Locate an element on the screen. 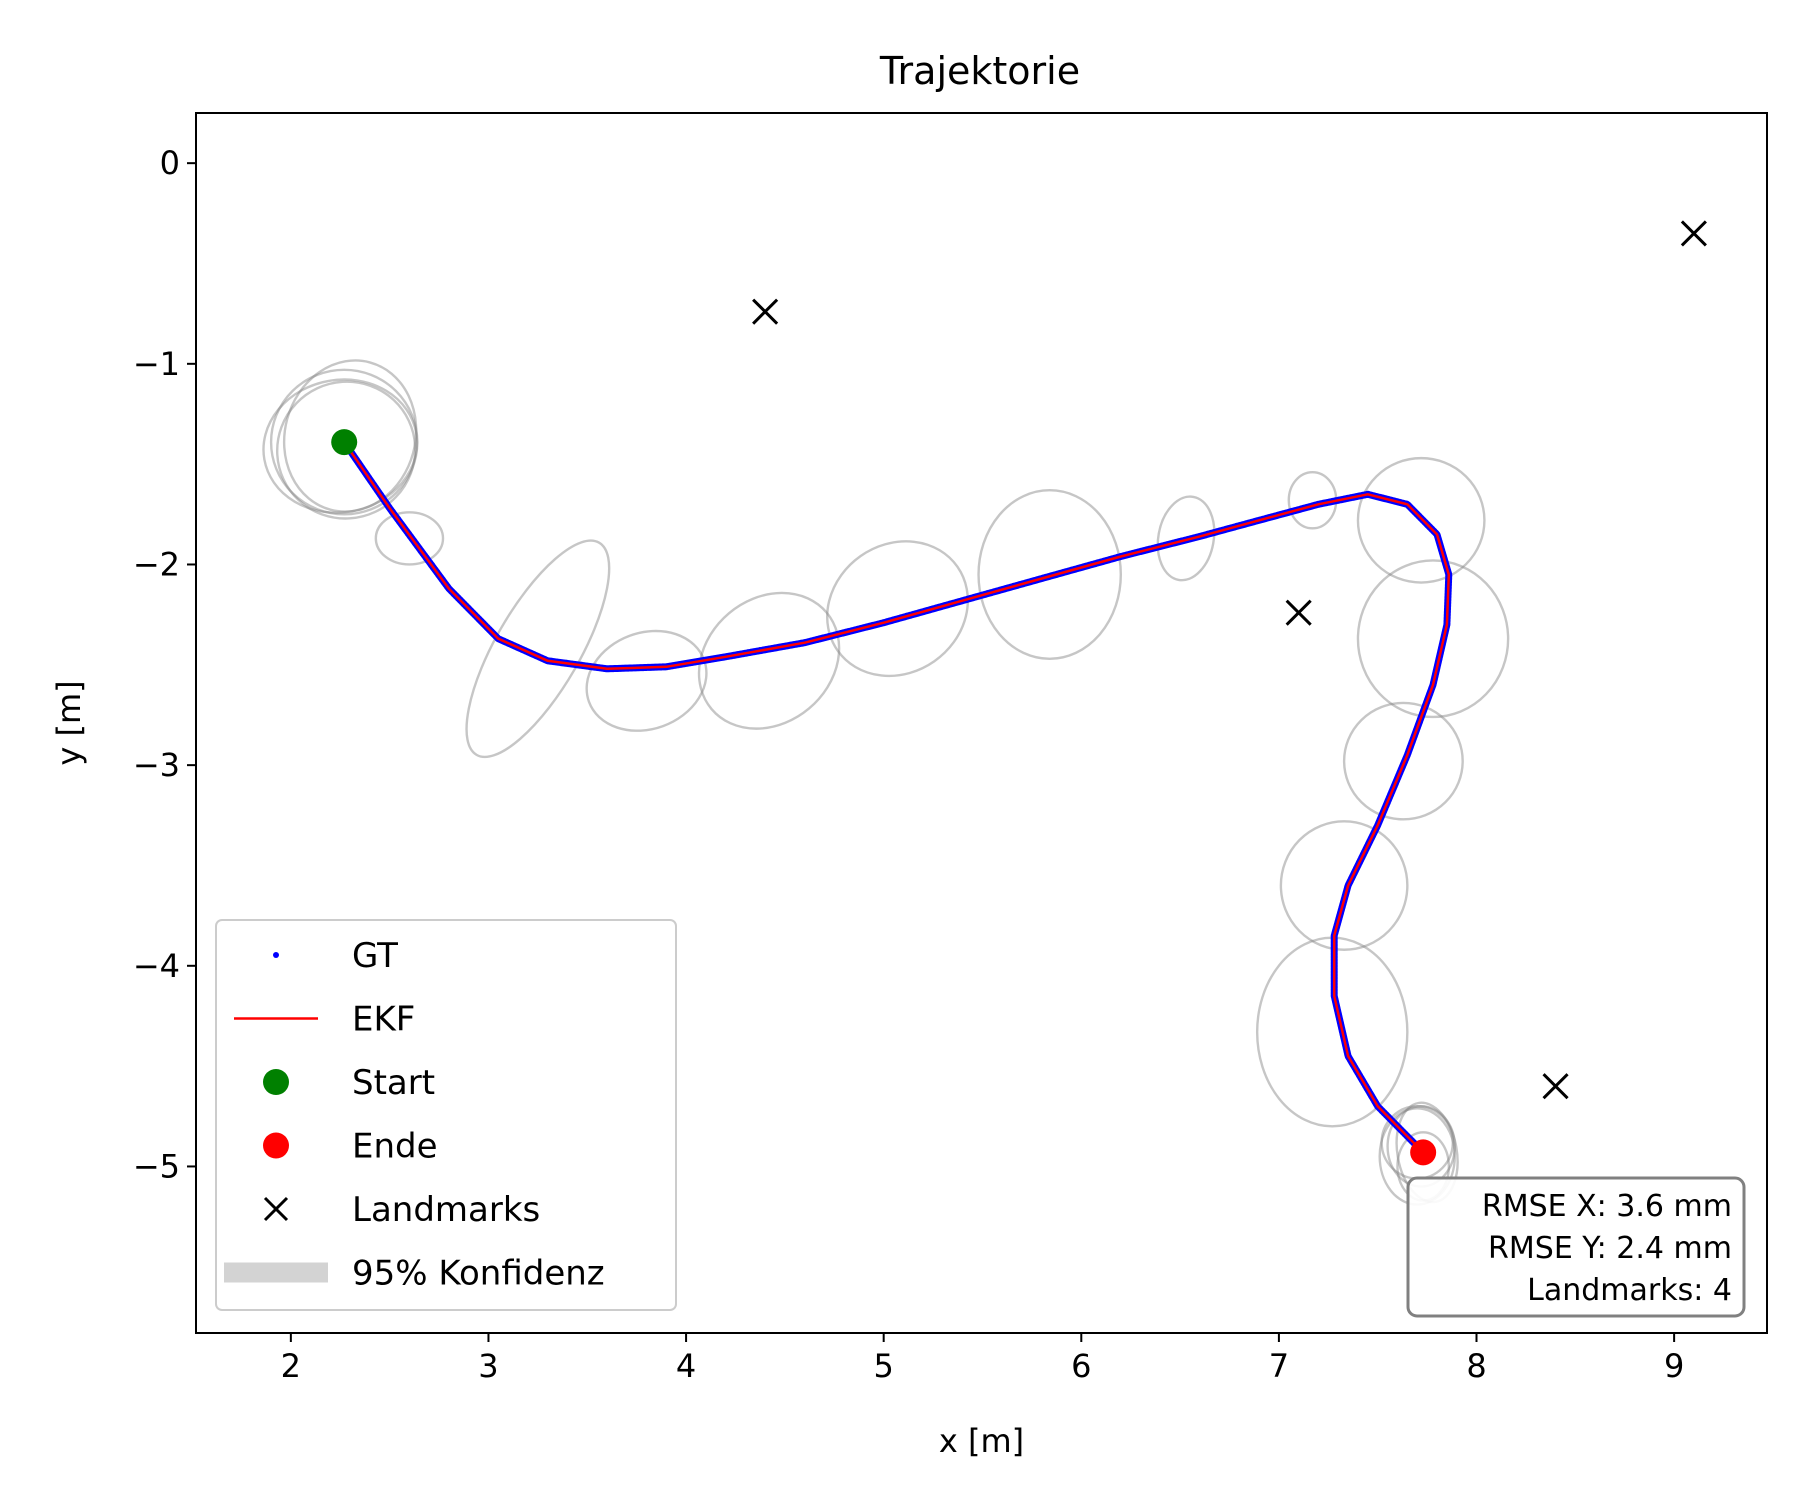  x-tick-label: 9 is located at coordinates (1674, 1366).